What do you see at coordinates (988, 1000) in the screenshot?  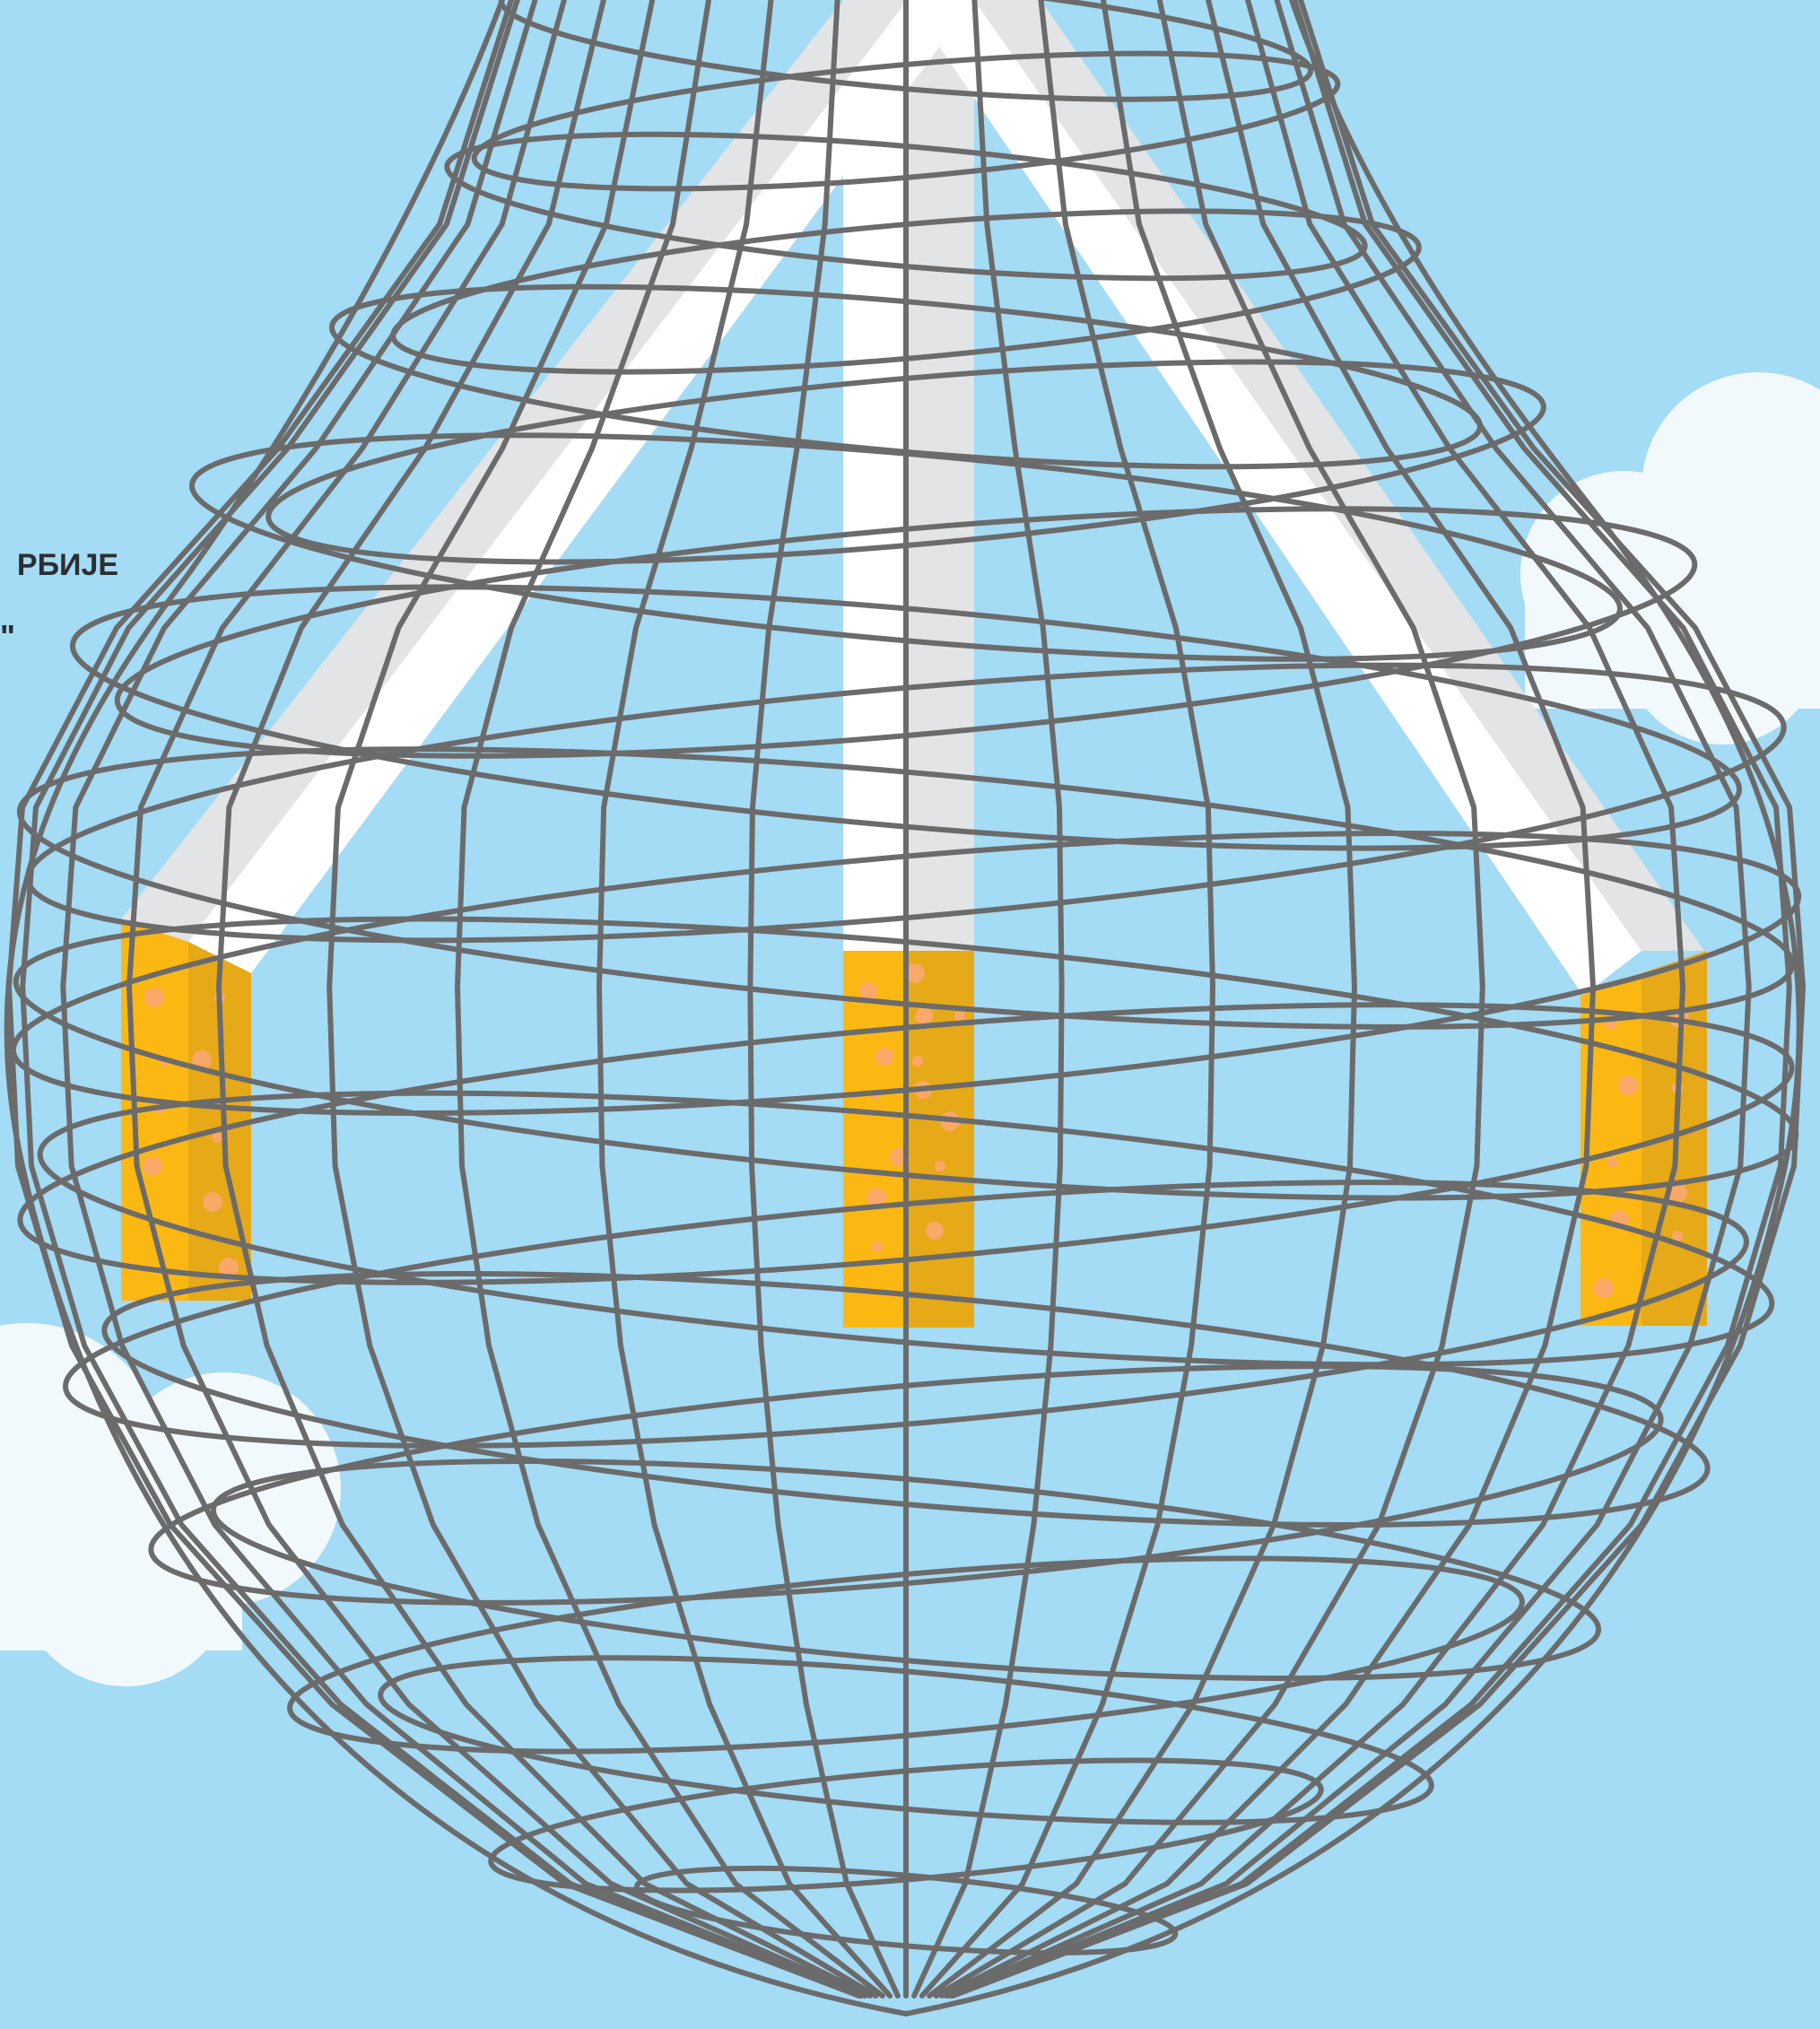 I see `net-meridian` at bounding box center [988, 1000].